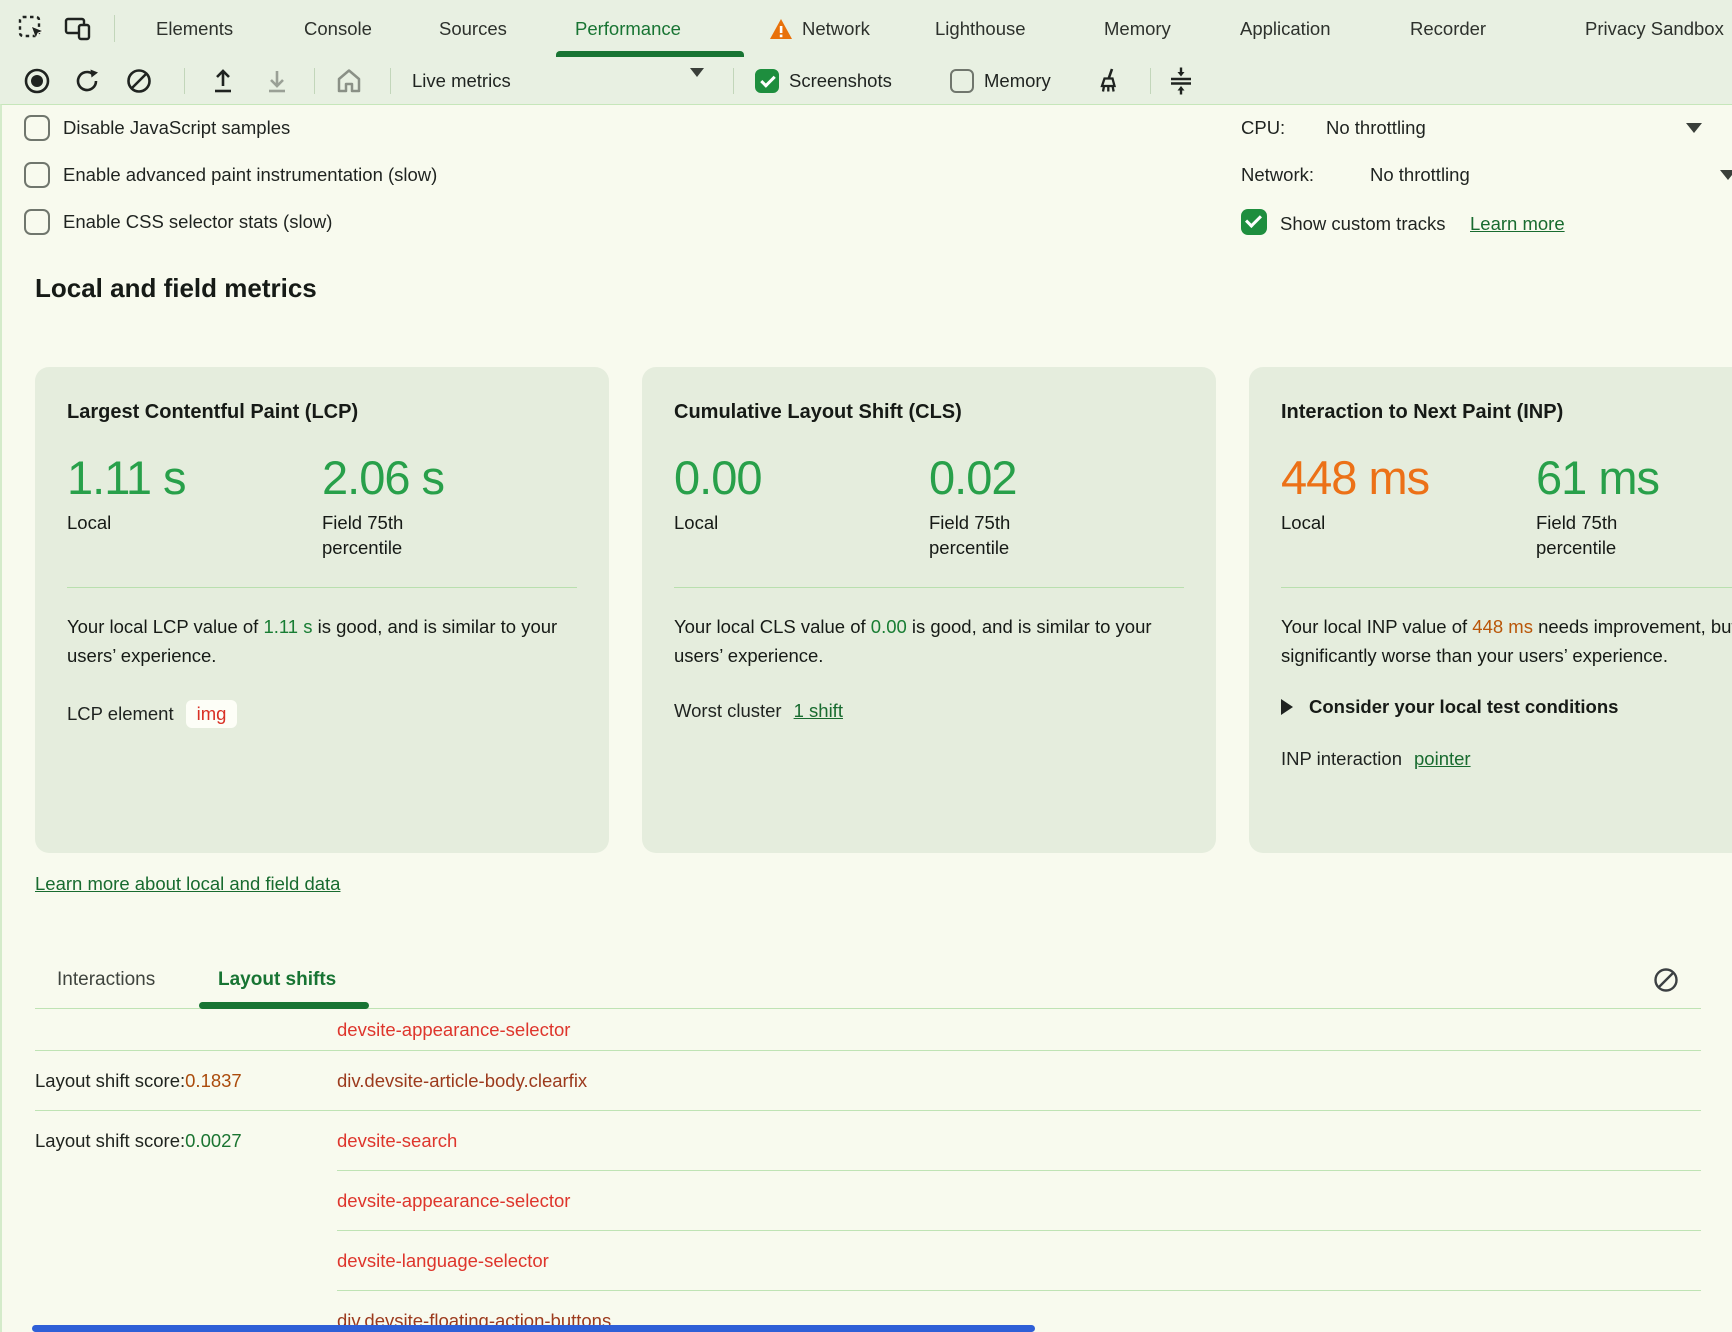 The width and height of the screenshot is (1732, 1332). What do you see at coordinates (1598, 477) in the screenshot?
I see `inp-field-value: 61 ms` at bounding box center [1598, 477].